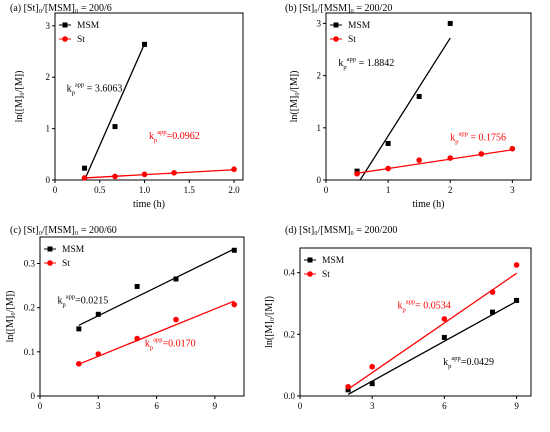 This screenshot has height=432, width=550. What do you see at coordinates (29, 352) in the screenshot?
I see `y-tick-label: 0.1` at bounding box center [29, 352].